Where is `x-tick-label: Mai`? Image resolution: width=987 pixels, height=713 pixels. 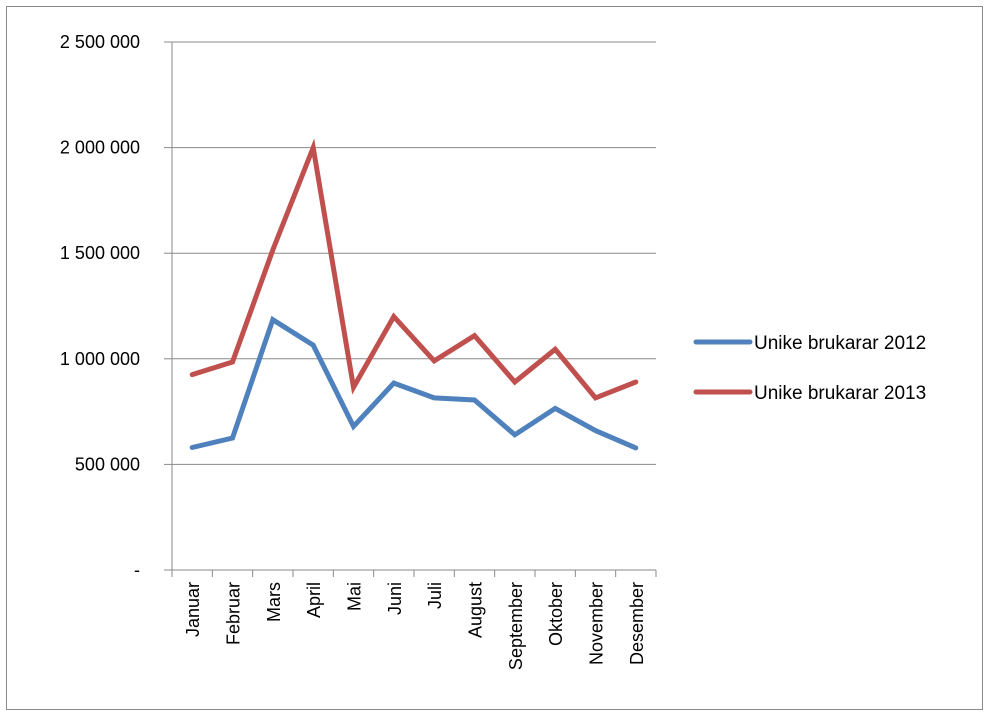 x-tick-label: Mai is located at coordinates (355, 596).